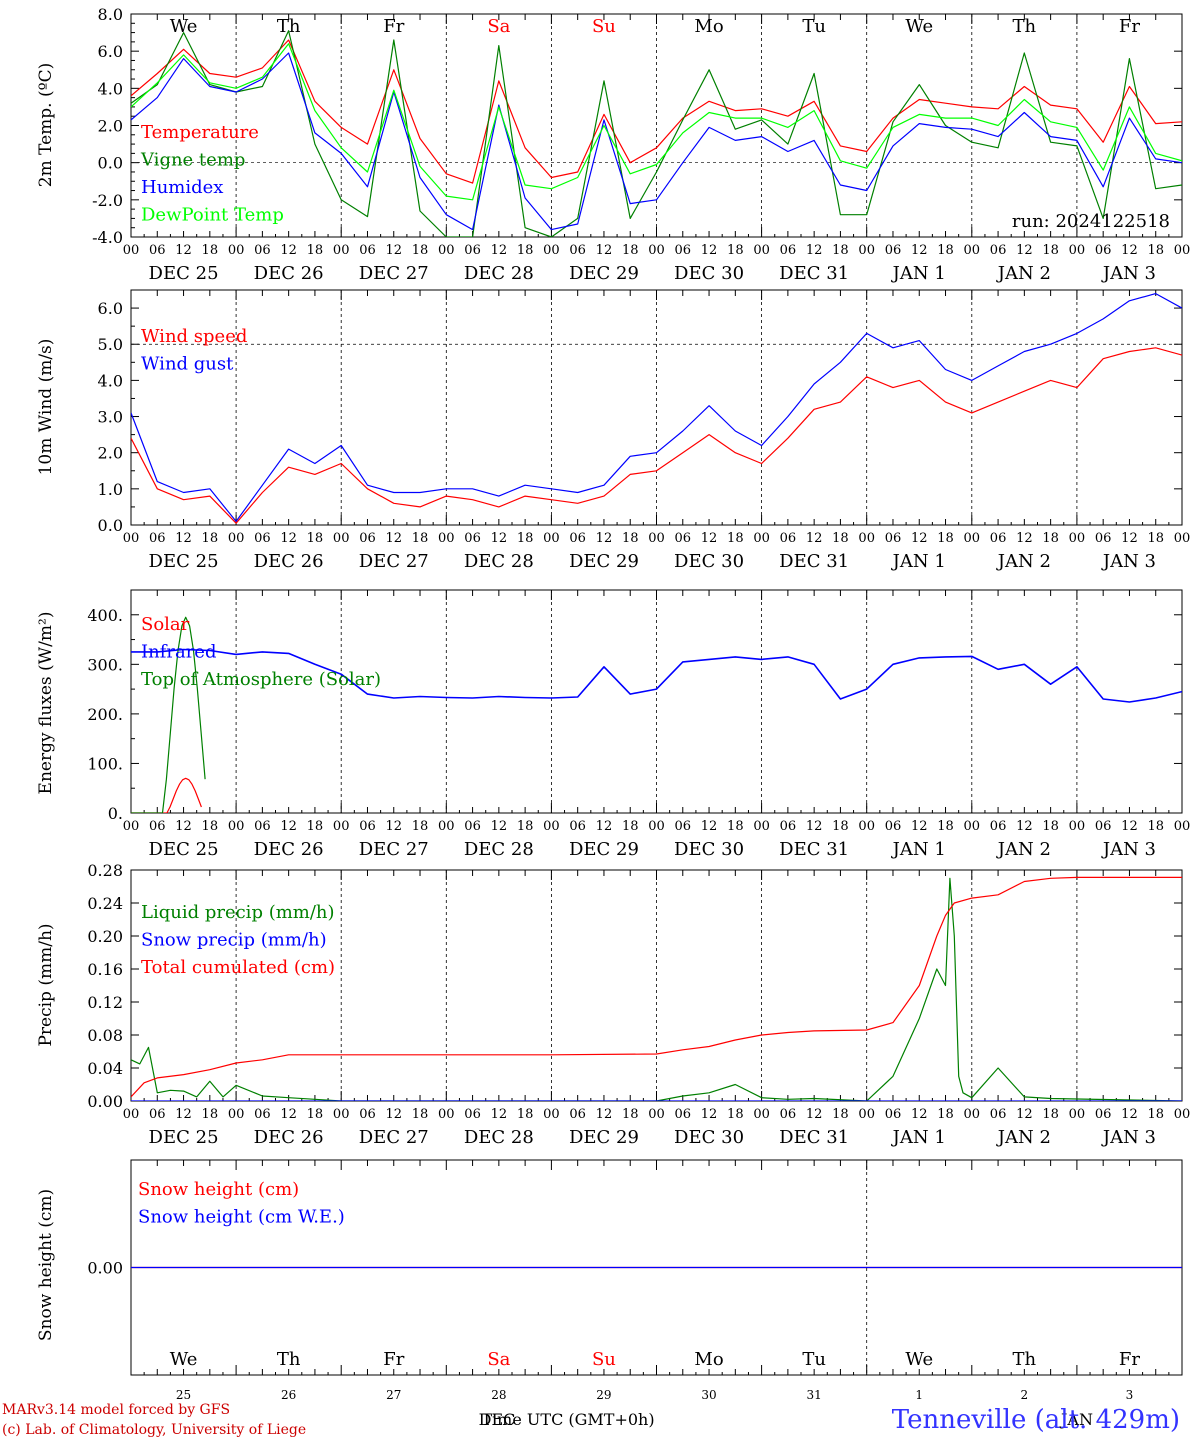  Describe the element at coordinates (393, 1395) in the screenshot. I see `day-number-label: 27` at that location.